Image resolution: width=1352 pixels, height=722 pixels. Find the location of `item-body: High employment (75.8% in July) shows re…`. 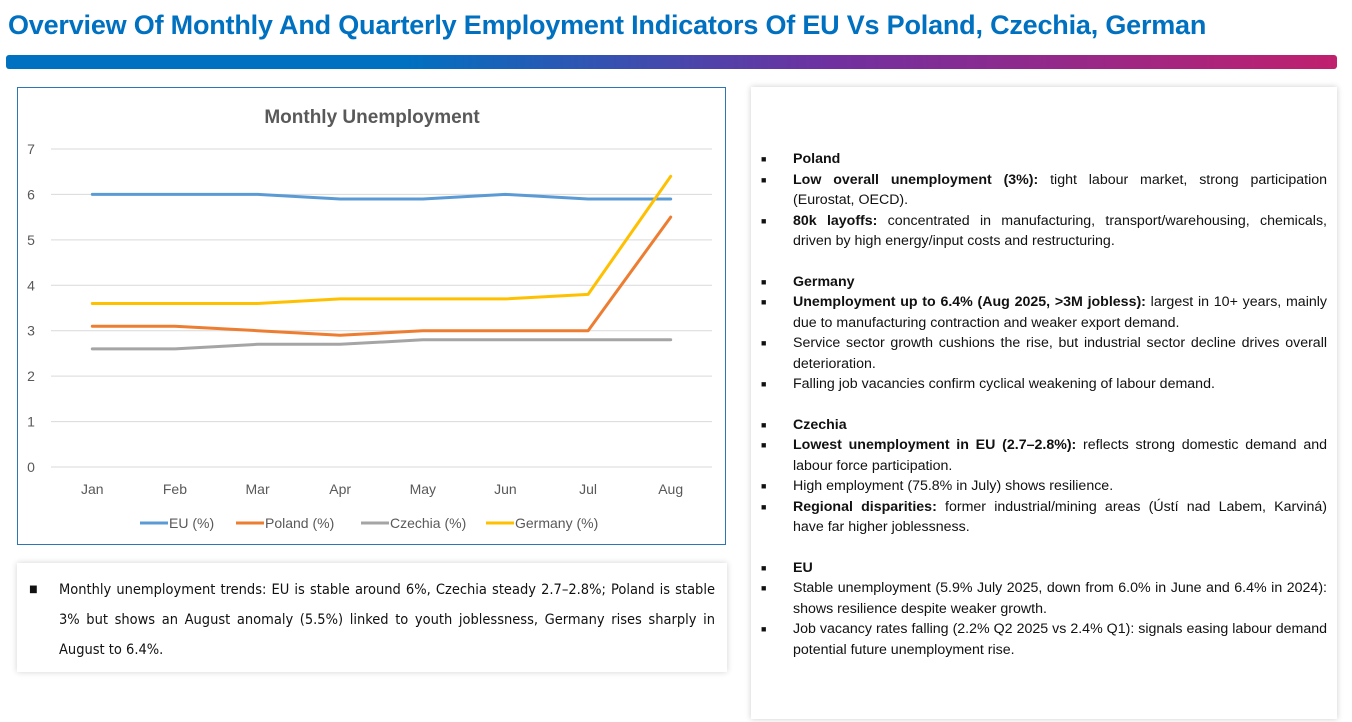

item-body: High employment (75.8% in July) shows re… is located at coordinates (953, 486).